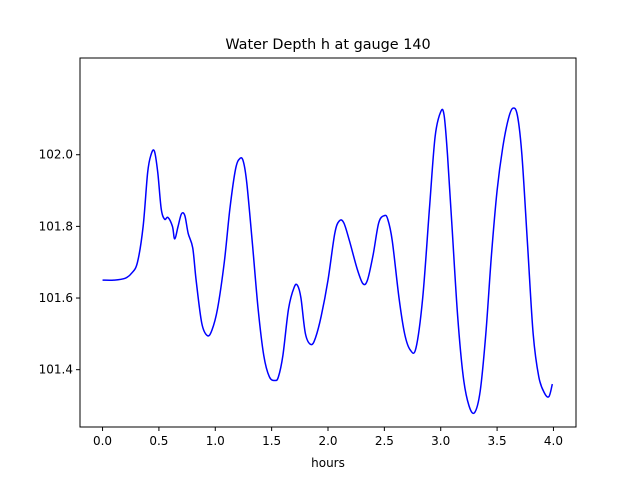  I want to click on x-tick-label: 1.0, so click(215, 441).